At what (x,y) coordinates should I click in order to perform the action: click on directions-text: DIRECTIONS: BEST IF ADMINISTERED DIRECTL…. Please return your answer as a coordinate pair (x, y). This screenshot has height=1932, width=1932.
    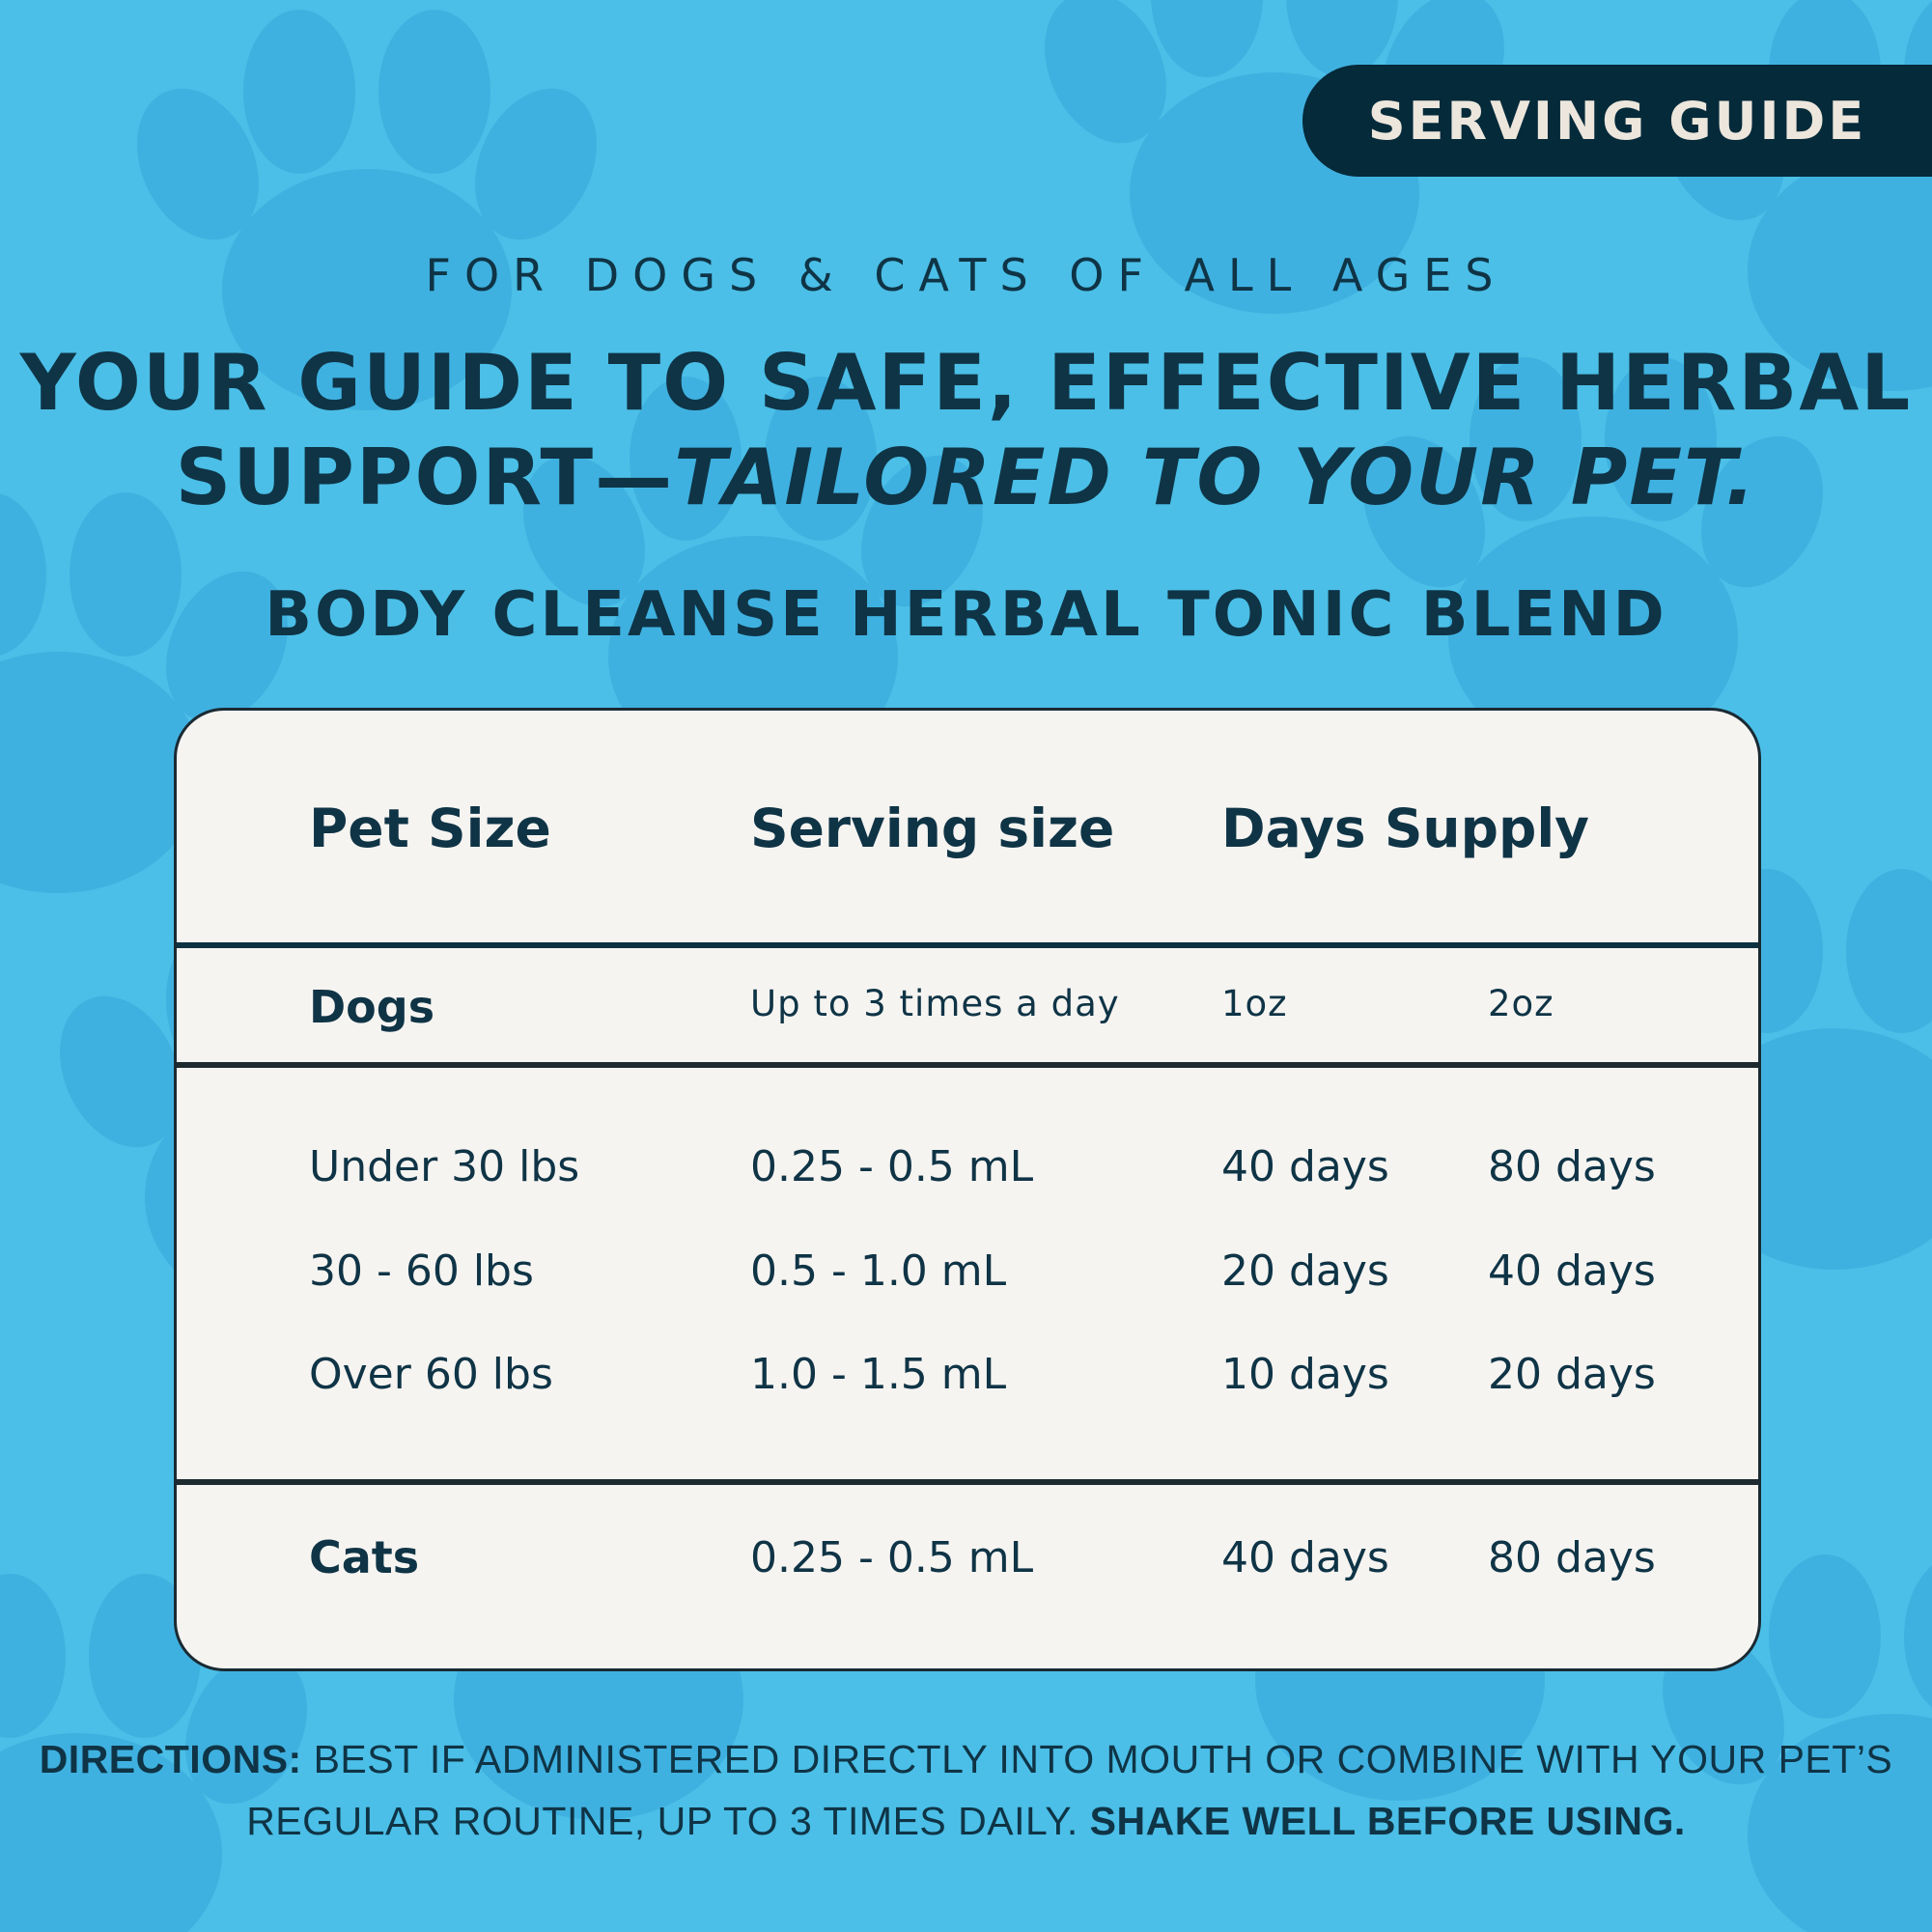
    Looking at the image, I should click on (966, 1790).